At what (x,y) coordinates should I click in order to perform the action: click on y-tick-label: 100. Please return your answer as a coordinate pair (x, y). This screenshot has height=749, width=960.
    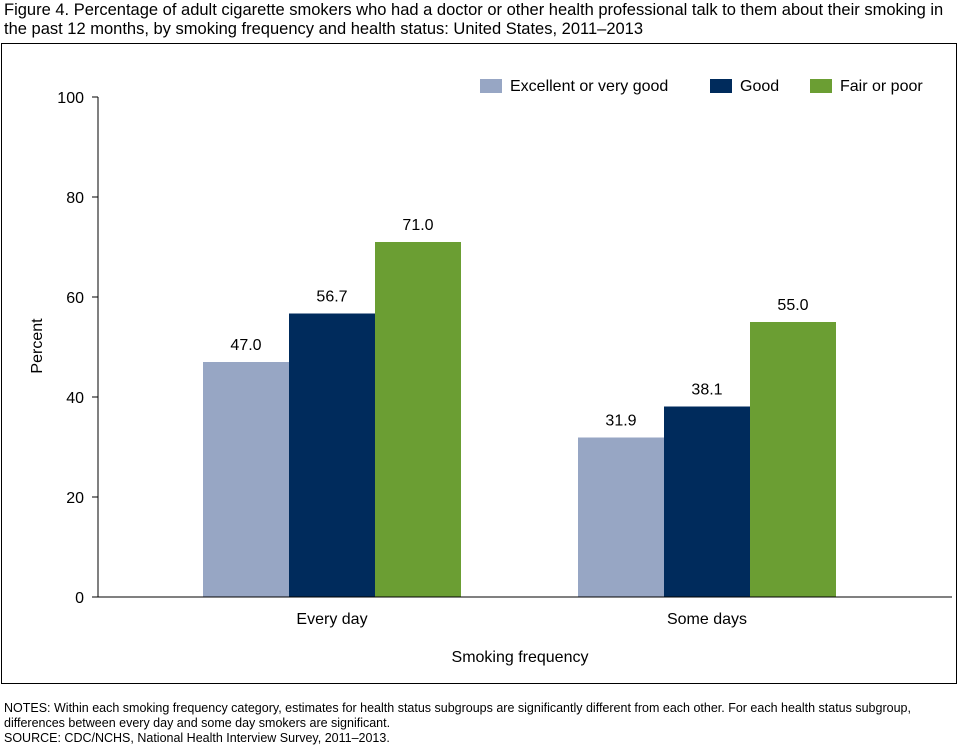
    Looking at the image, I should click on (70, 98).